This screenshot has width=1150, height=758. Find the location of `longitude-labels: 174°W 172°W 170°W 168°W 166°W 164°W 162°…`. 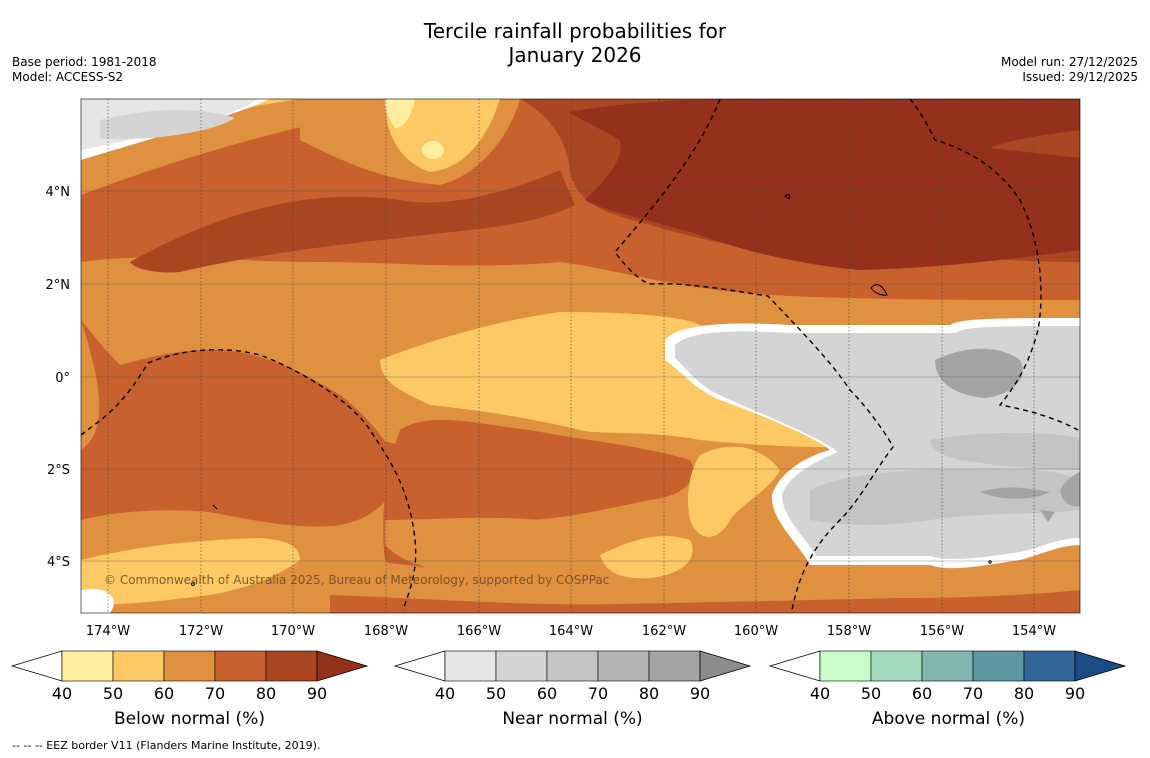

longitude-labels: 174°W 172°W 170°W 168°W 166°W 164°W 162°… is located at coordinates (571, 631).